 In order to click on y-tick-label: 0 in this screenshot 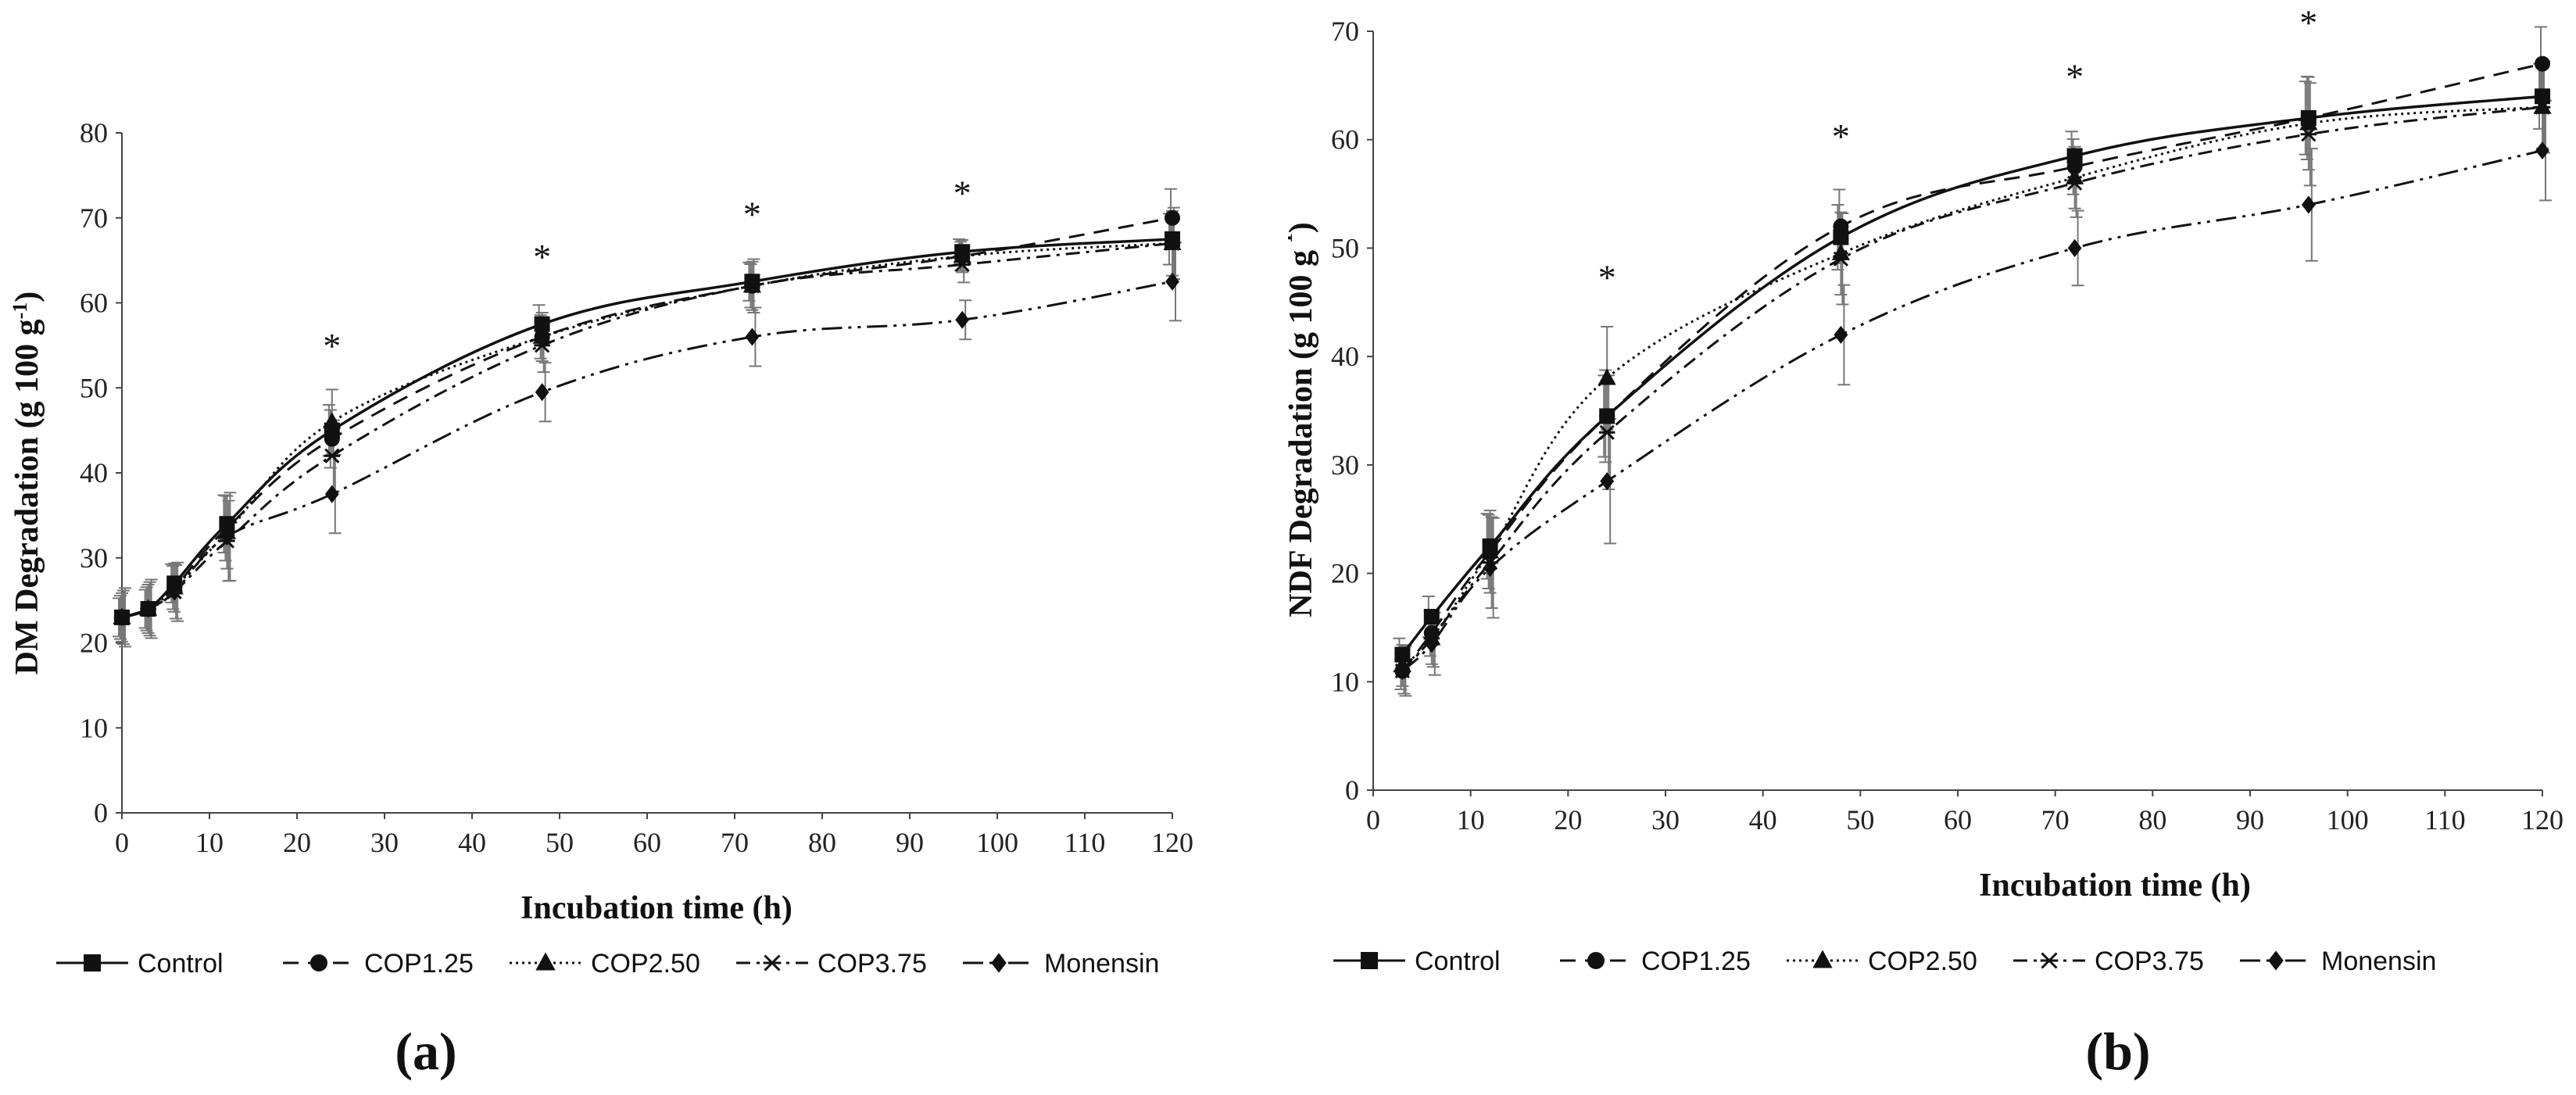, I will do `click(101, 812)`.